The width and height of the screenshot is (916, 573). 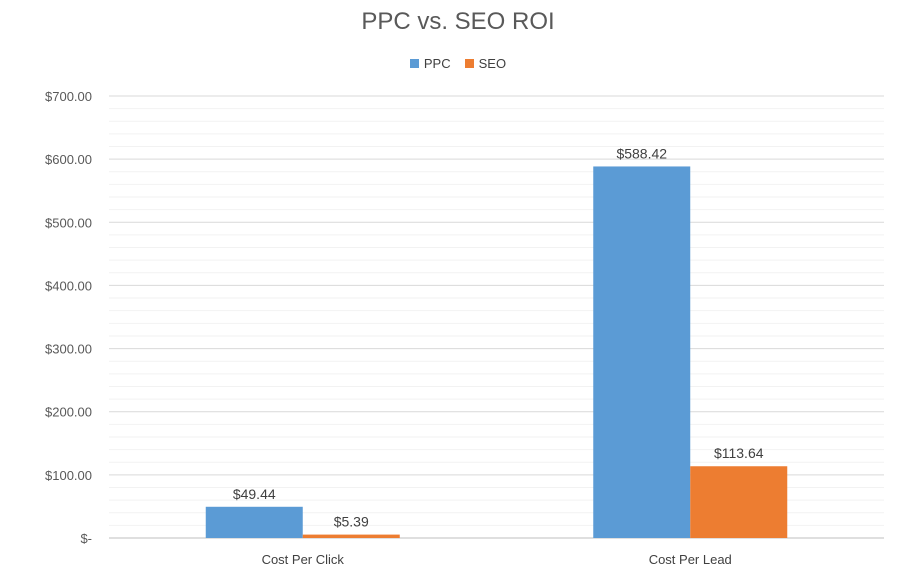 What do you see at coordinates (351, 522) in the screenshot?
I see `data-label: $5.39` at bounding box center [351, 522].